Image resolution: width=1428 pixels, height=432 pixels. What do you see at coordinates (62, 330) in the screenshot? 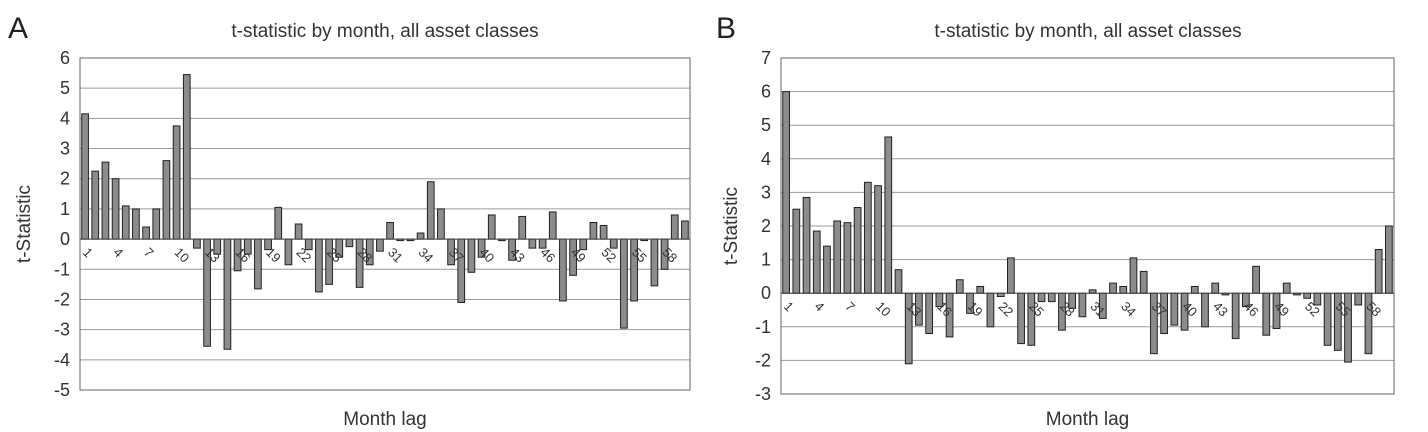
I see `y-tick-label: -3` at bounding box center [62, 330].